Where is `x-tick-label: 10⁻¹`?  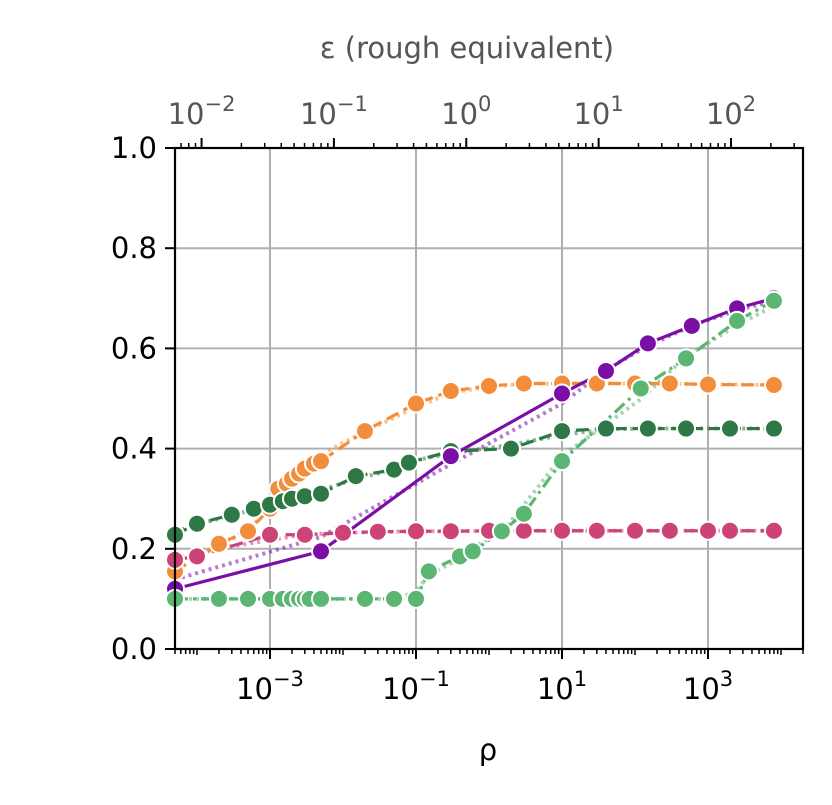
x-tick-label: 10⁻¹ is located at coordinates (416, 686).